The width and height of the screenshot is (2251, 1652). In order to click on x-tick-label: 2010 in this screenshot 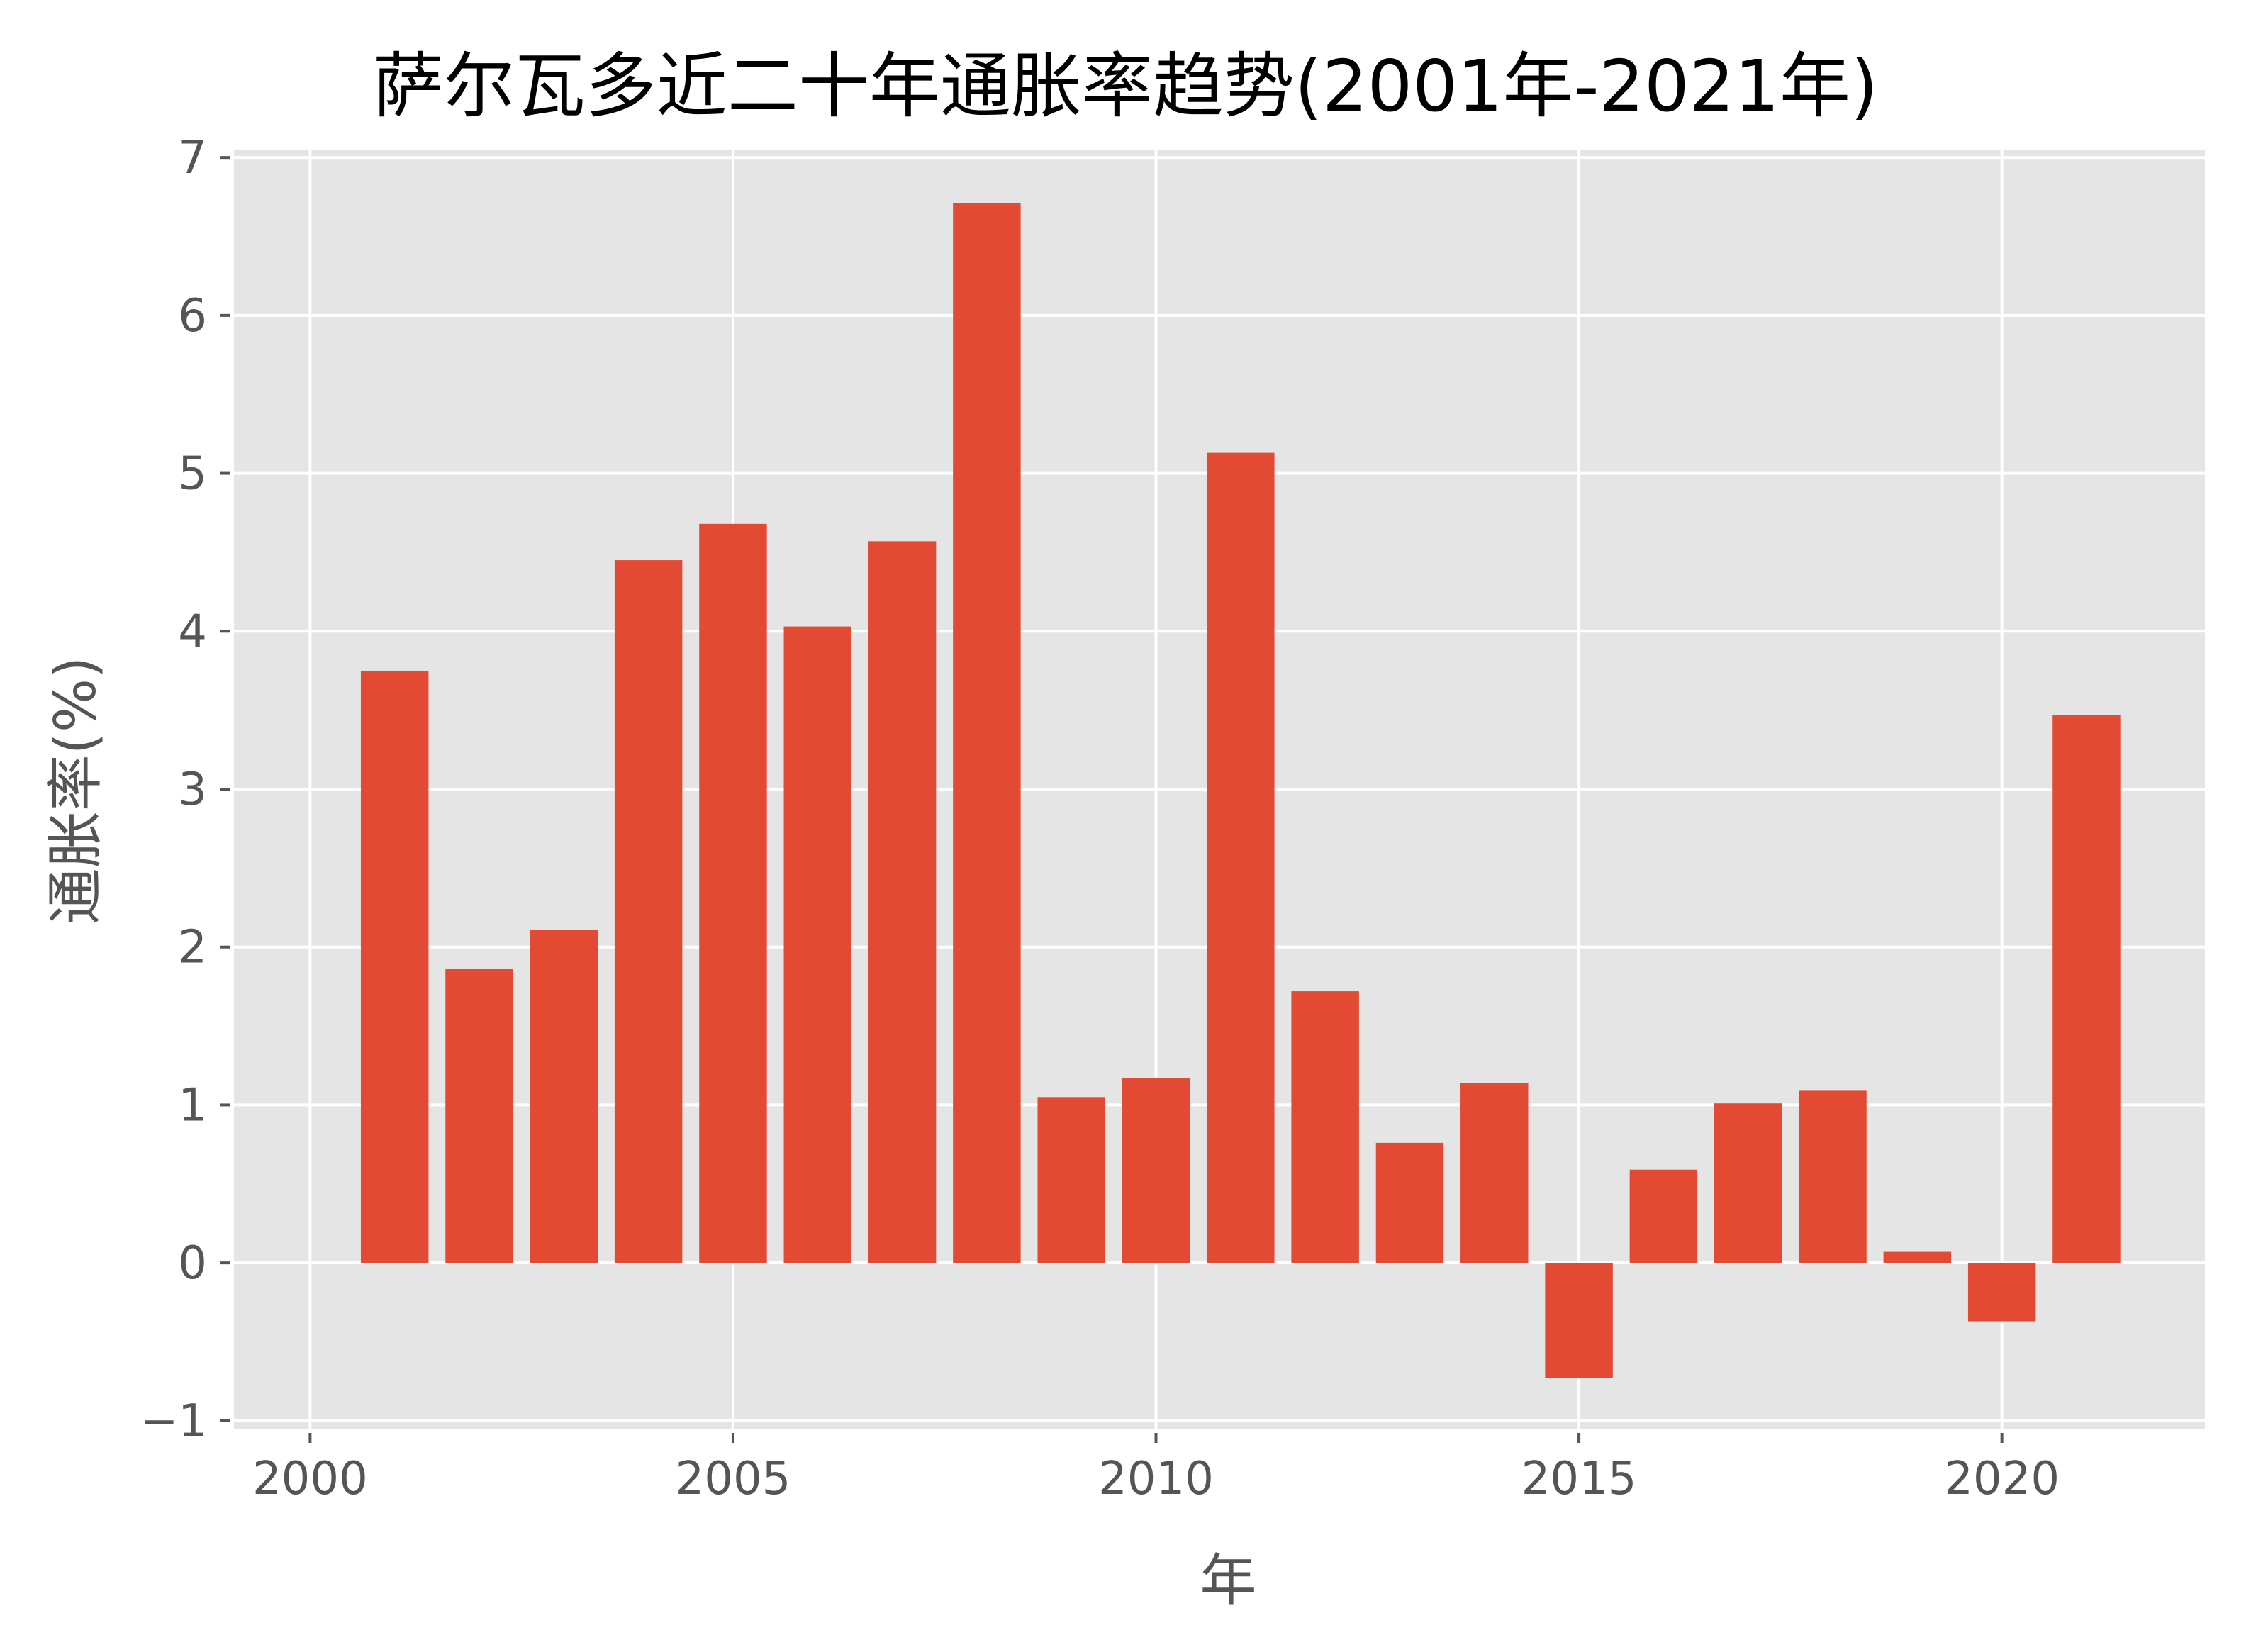, I will do `click(1156, 1479)`.